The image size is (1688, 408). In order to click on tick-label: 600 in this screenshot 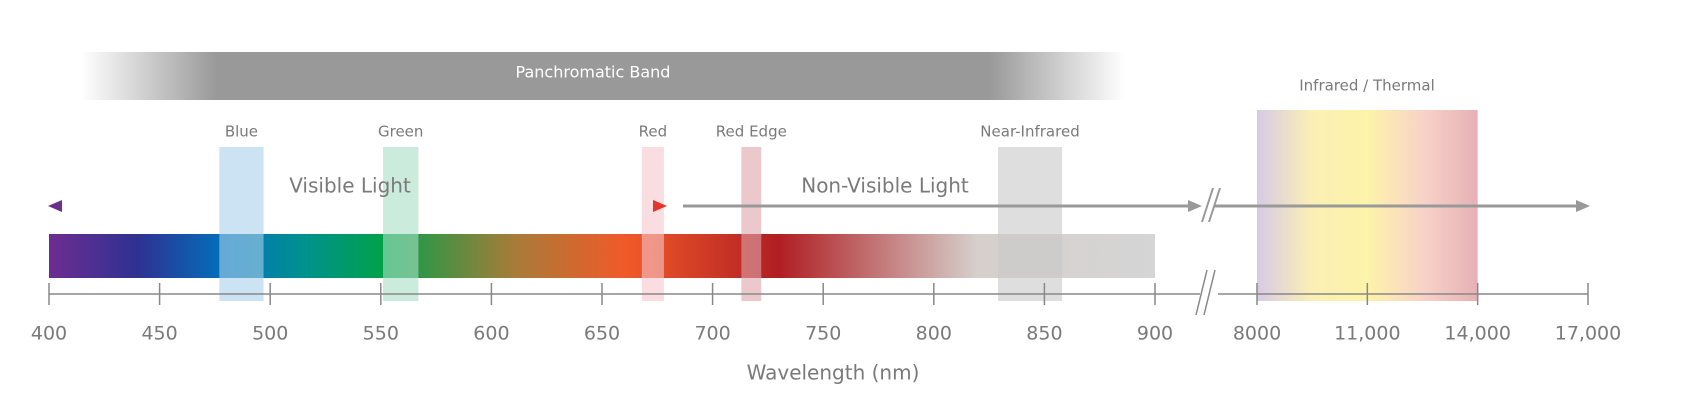, I will do `click(491, 334)`.